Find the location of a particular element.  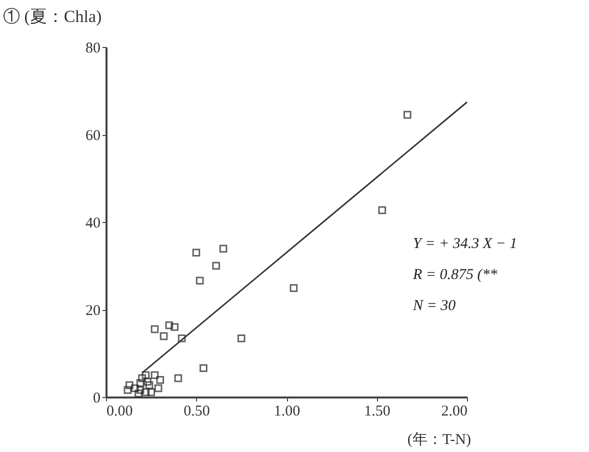

x-tick-label: 2.00 is located at coordinates (454, 412).